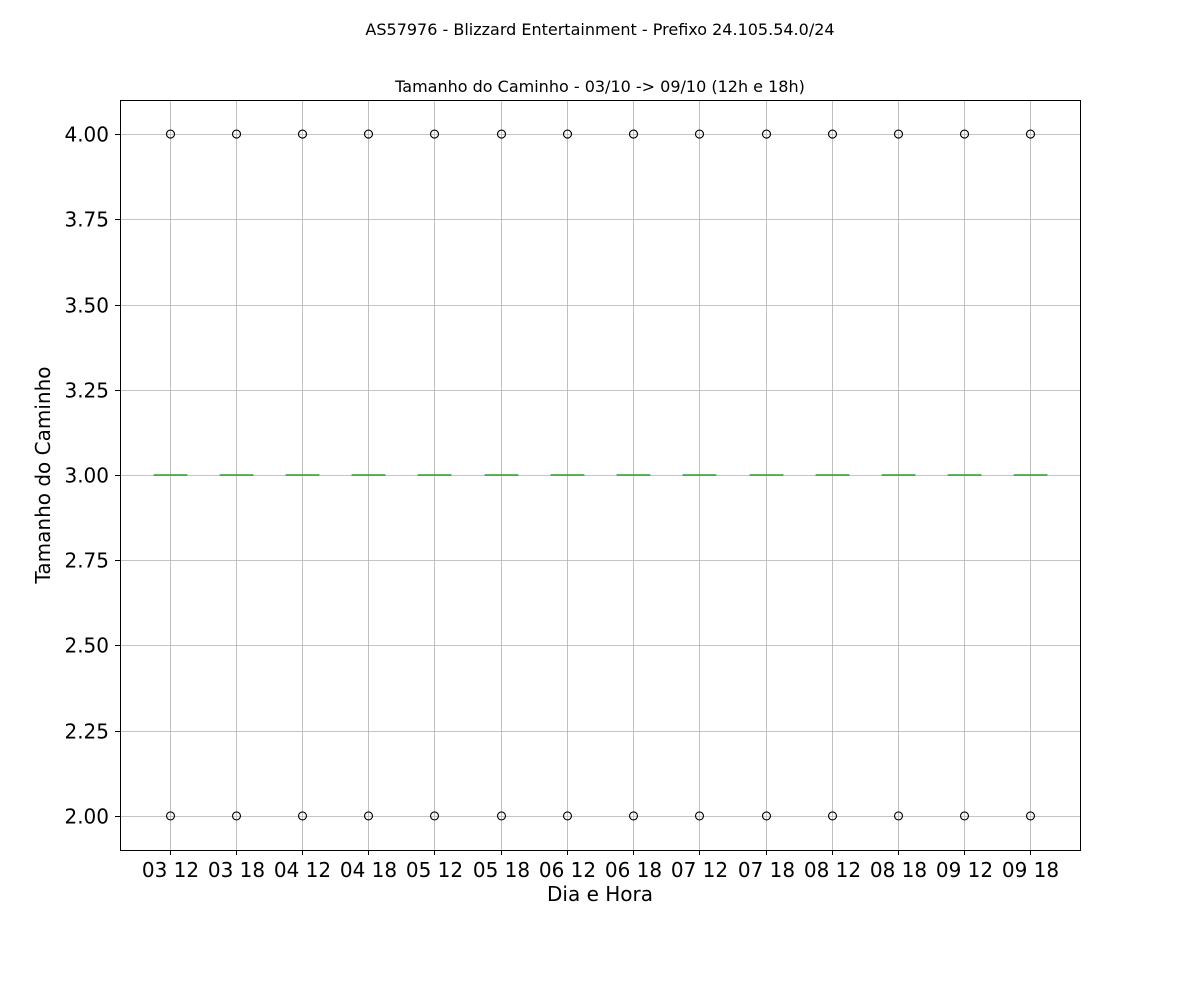 This screenshot has width=1200, height=1000. What do you see at coordinates (832, 870) in the screenshot?
I see `x-tick-label: 08 12` at bounding box center [832, 870].